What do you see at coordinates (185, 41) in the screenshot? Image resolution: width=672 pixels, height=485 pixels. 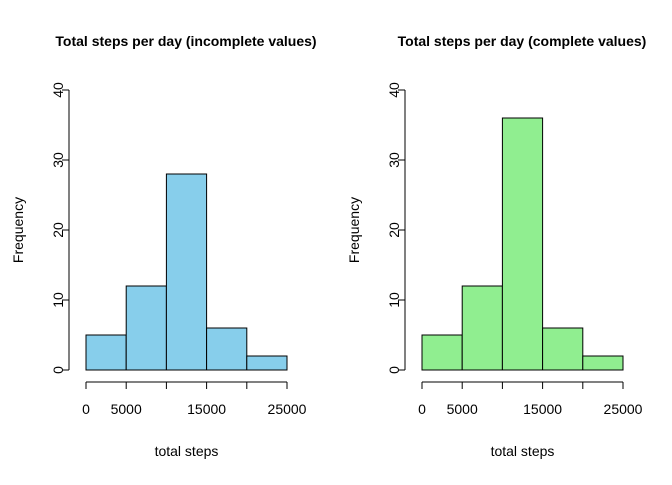 I see `chart-title: Total steps per day (incomplete values)` at bounding box center [185, 41].